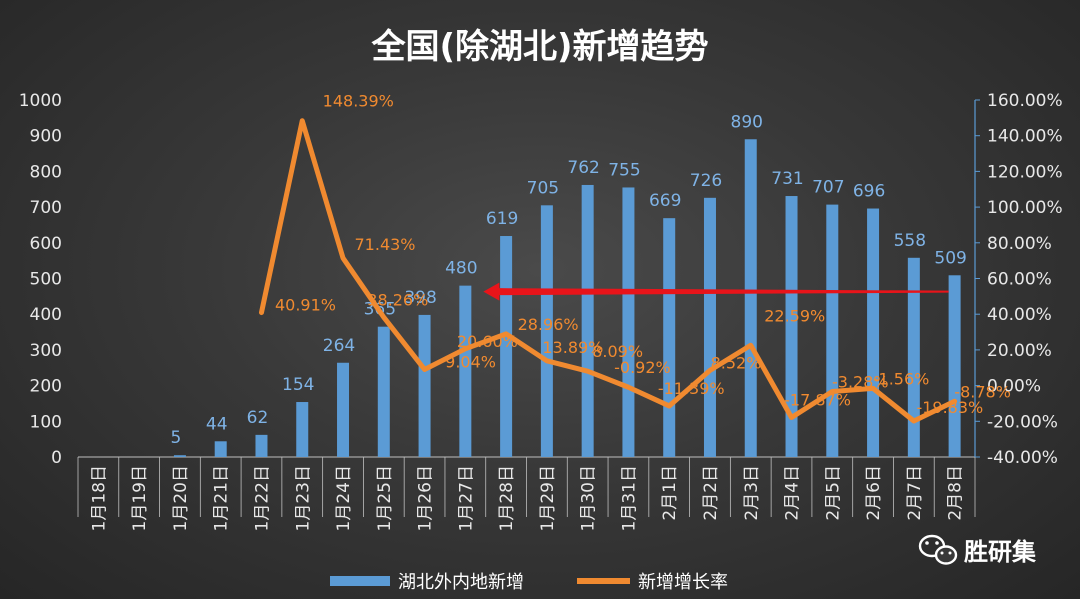 Image resolution: width=1080 pixels, height=599 pixels. What do you see at coordinates (397, 299) in the screenshot?
I see `rate-data-label: 38.26%` at bounding box center [397, 299].